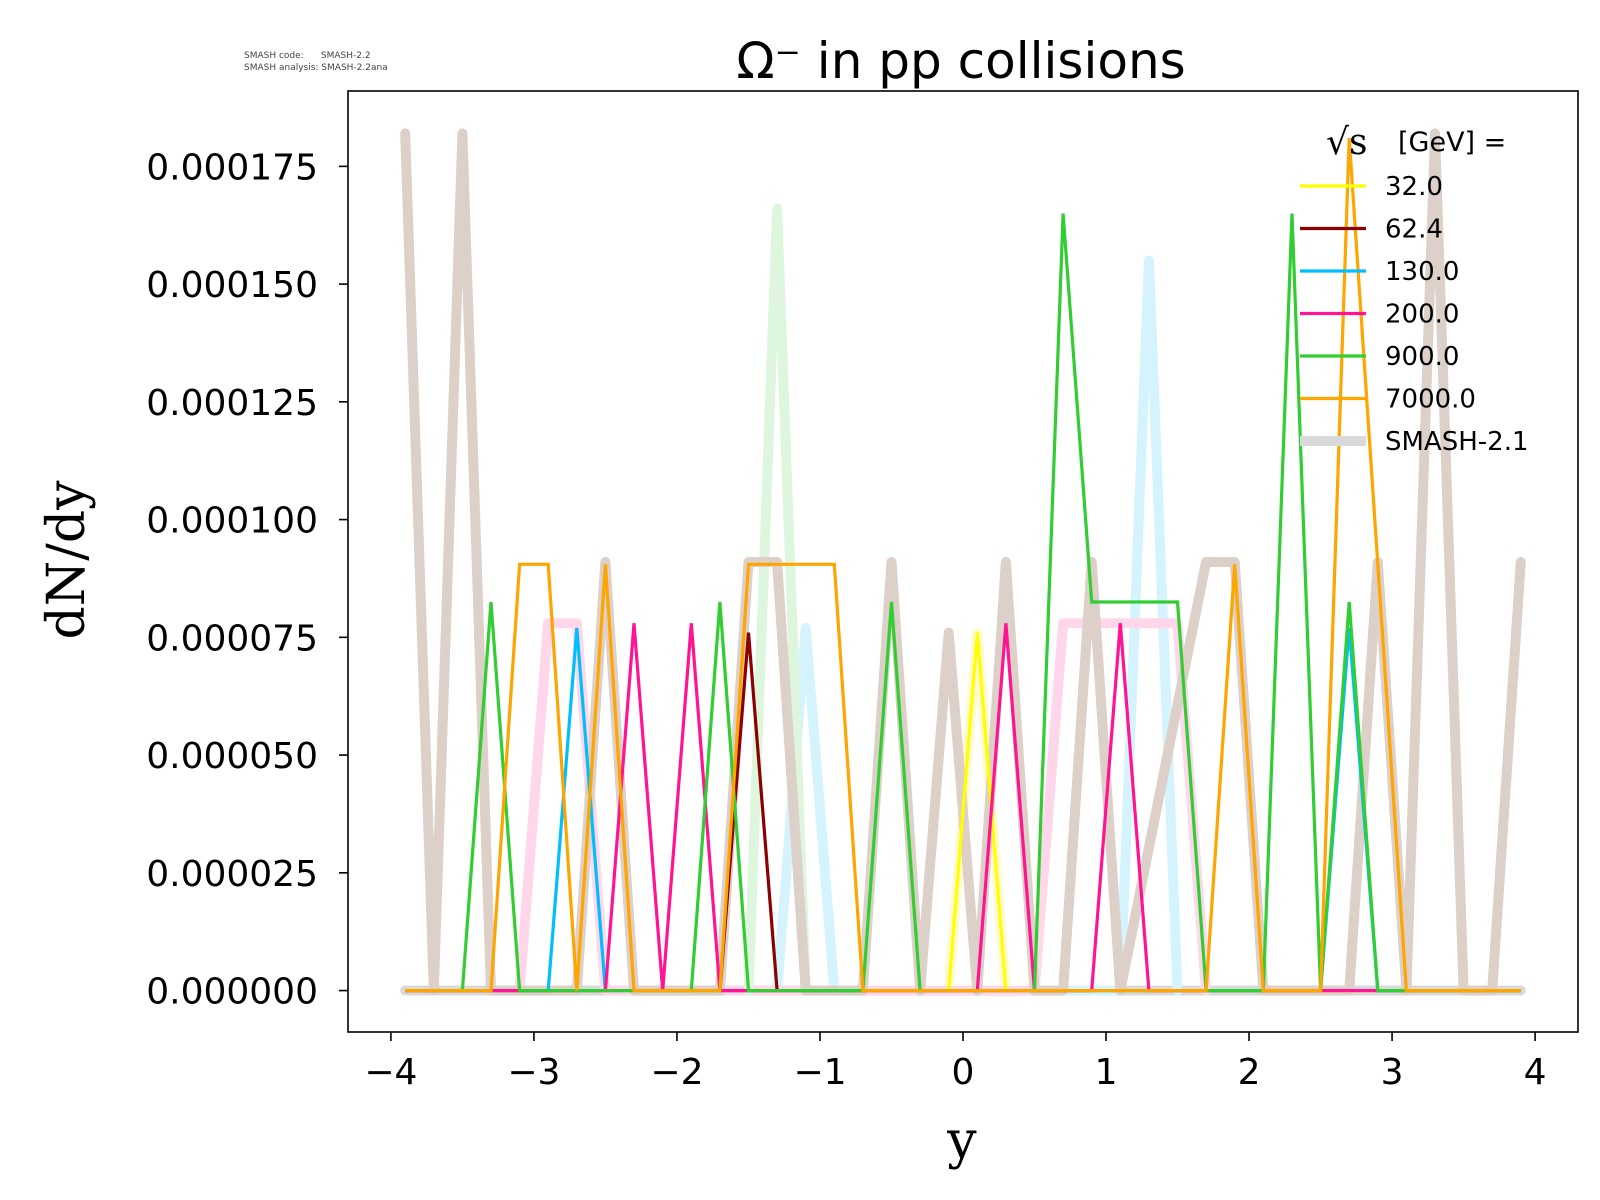 Image resolution: width=1600 pixels, height=1200 pixels. What do you see at coordinates (307, 56) in the screenshot?
I see `annotation-line-1: SMASH code: SMASH-2.2` at bounding box center [307, 56].